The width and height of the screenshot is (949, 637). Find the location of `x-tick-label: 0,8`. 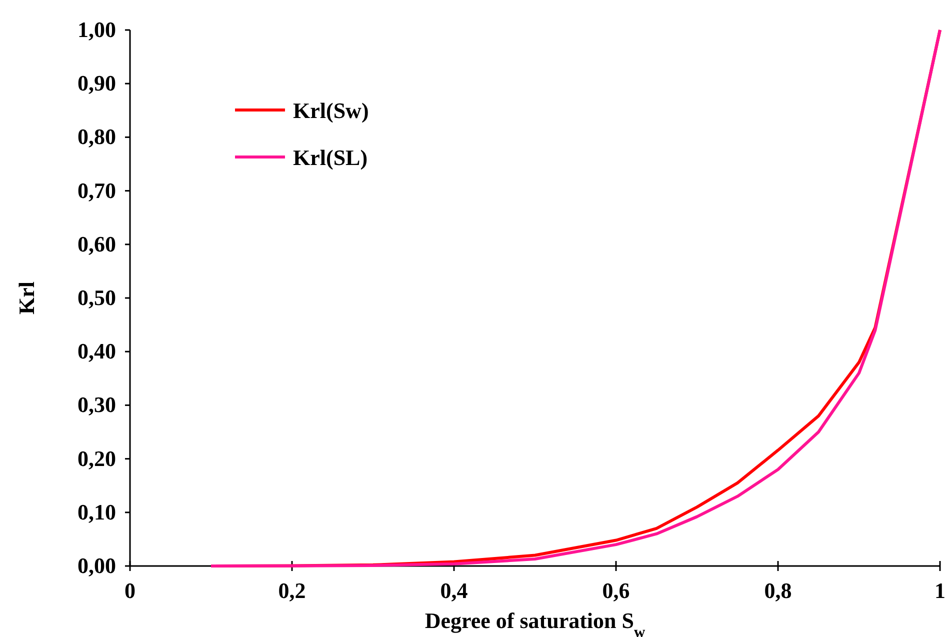

x-tick-label: 0,8 is located at coordinates (778, 590).